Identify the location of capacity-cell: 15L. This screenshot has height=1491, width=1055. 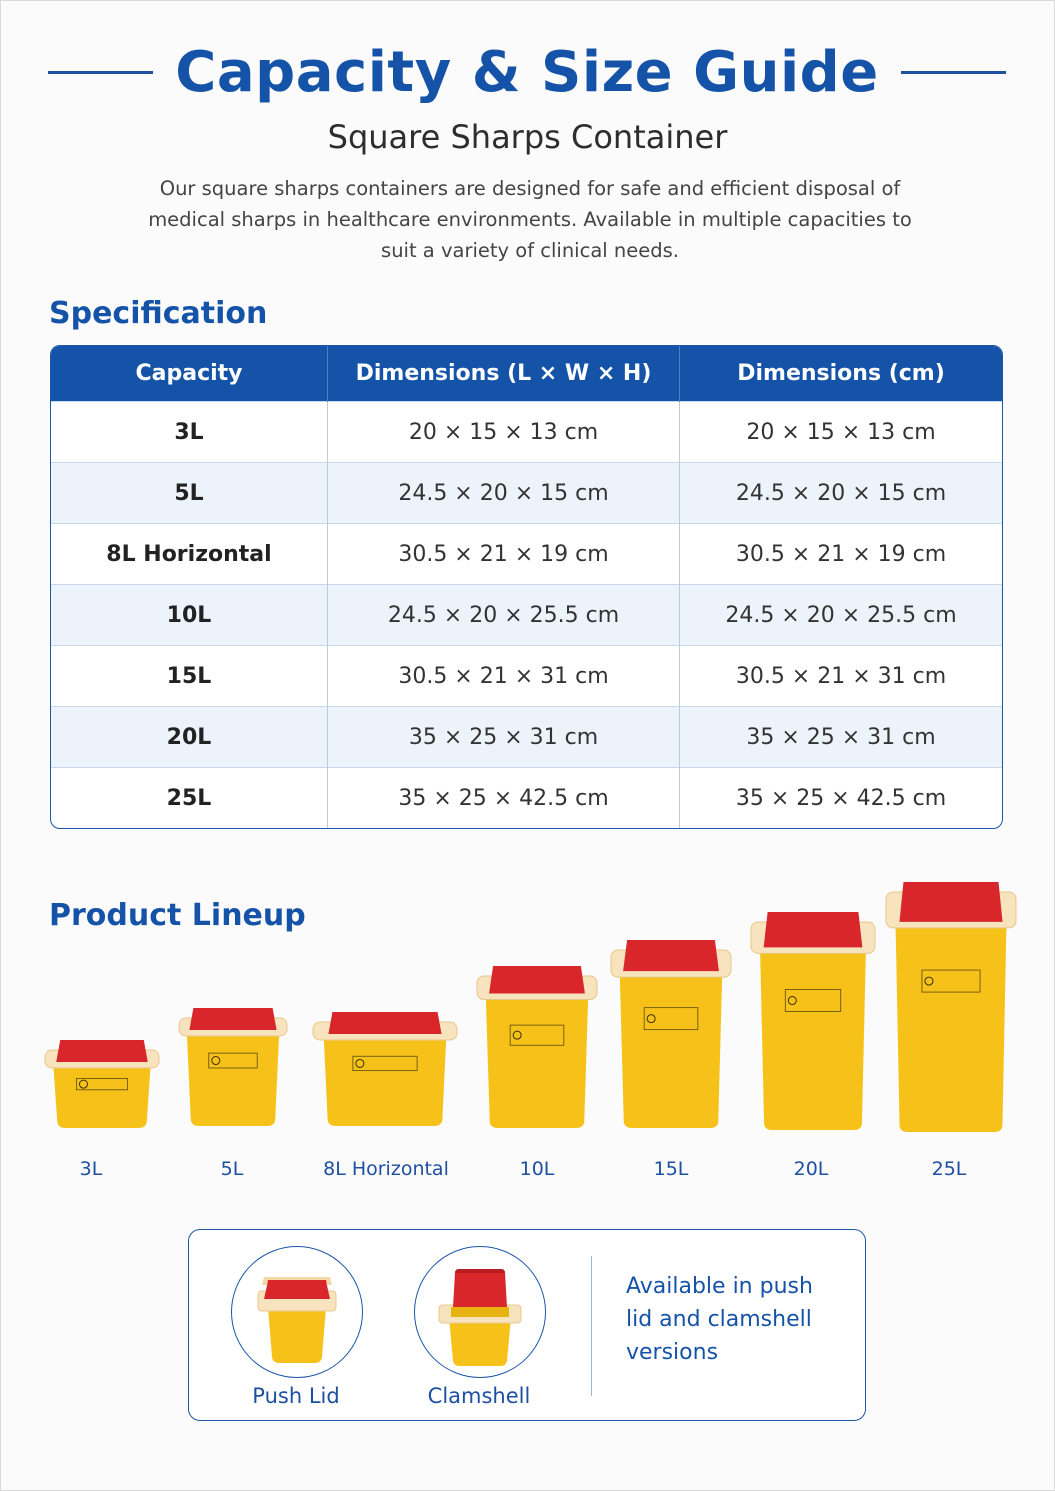
(189, 676).